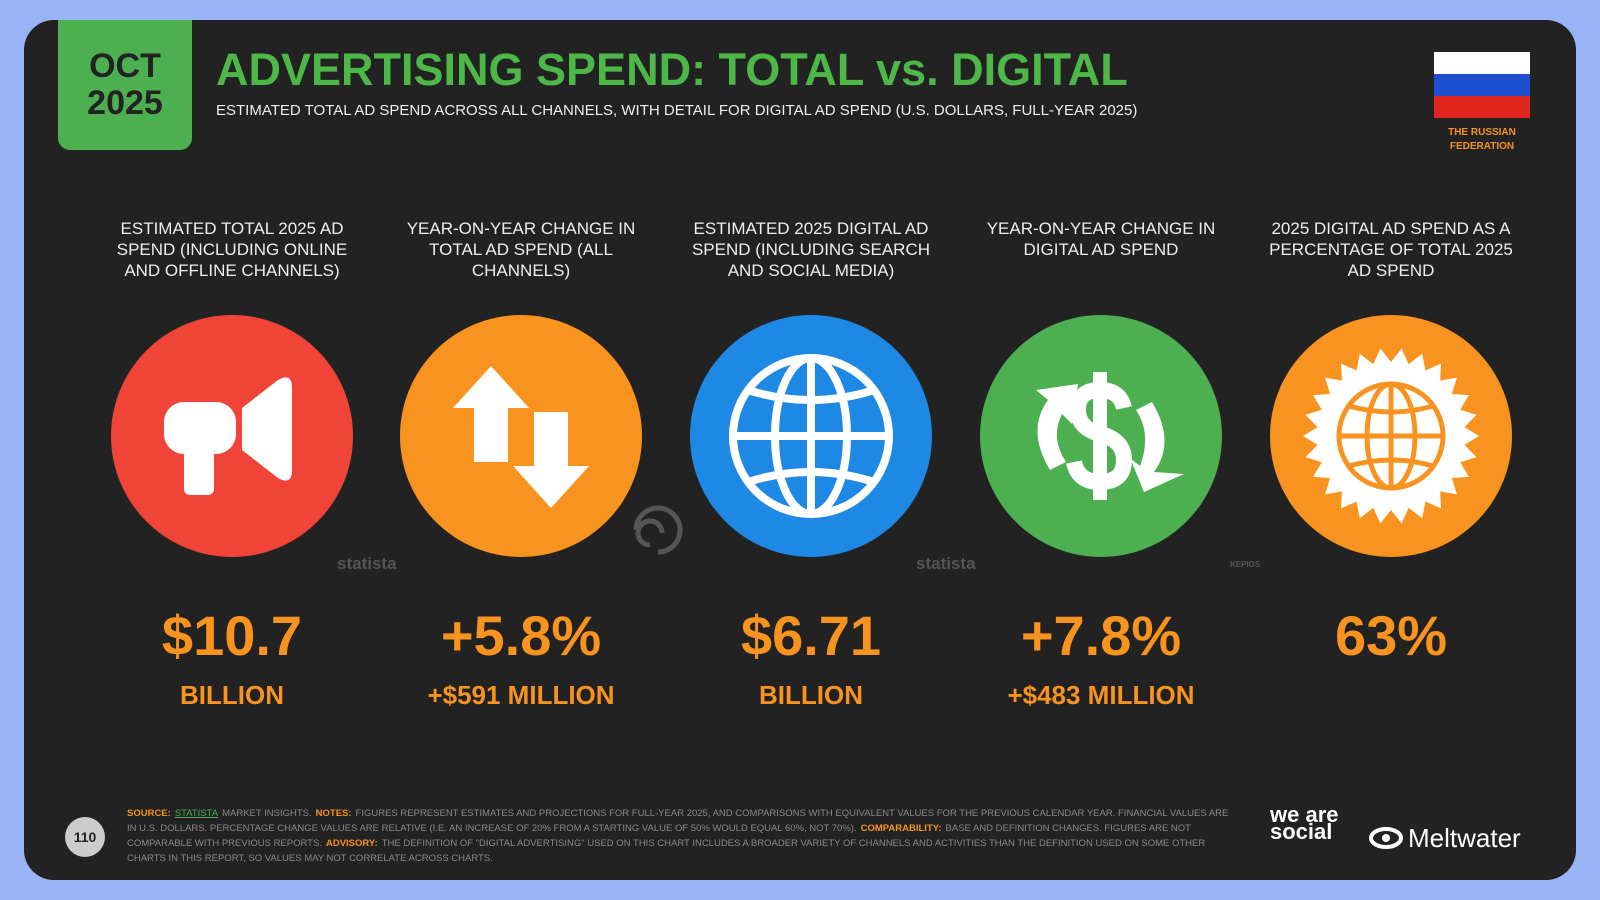  I want to click on stat-sub: +$483 MILLION, so click(1101, 695).